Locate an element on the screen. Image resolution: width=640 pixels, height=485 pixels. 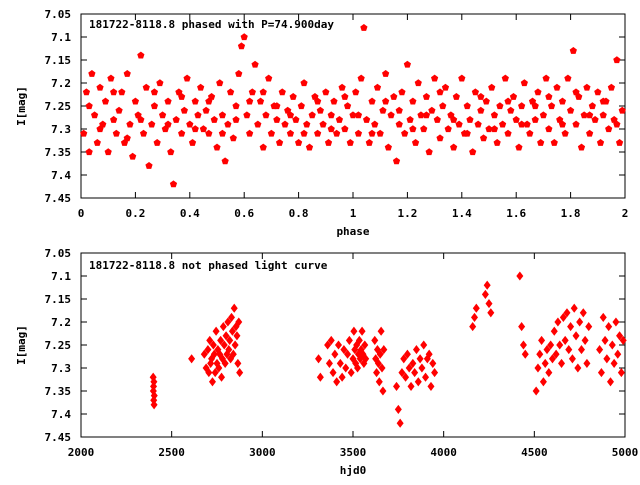
x-tick-label: 1.4 is located at coordinates (462, 213).